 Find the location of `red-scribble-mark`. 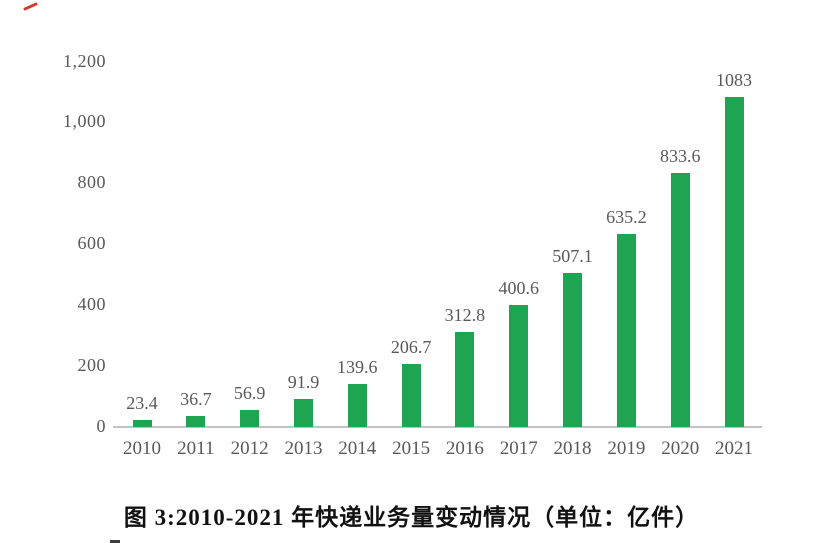

red-scribble-mark is located at coordinates (30, 6).